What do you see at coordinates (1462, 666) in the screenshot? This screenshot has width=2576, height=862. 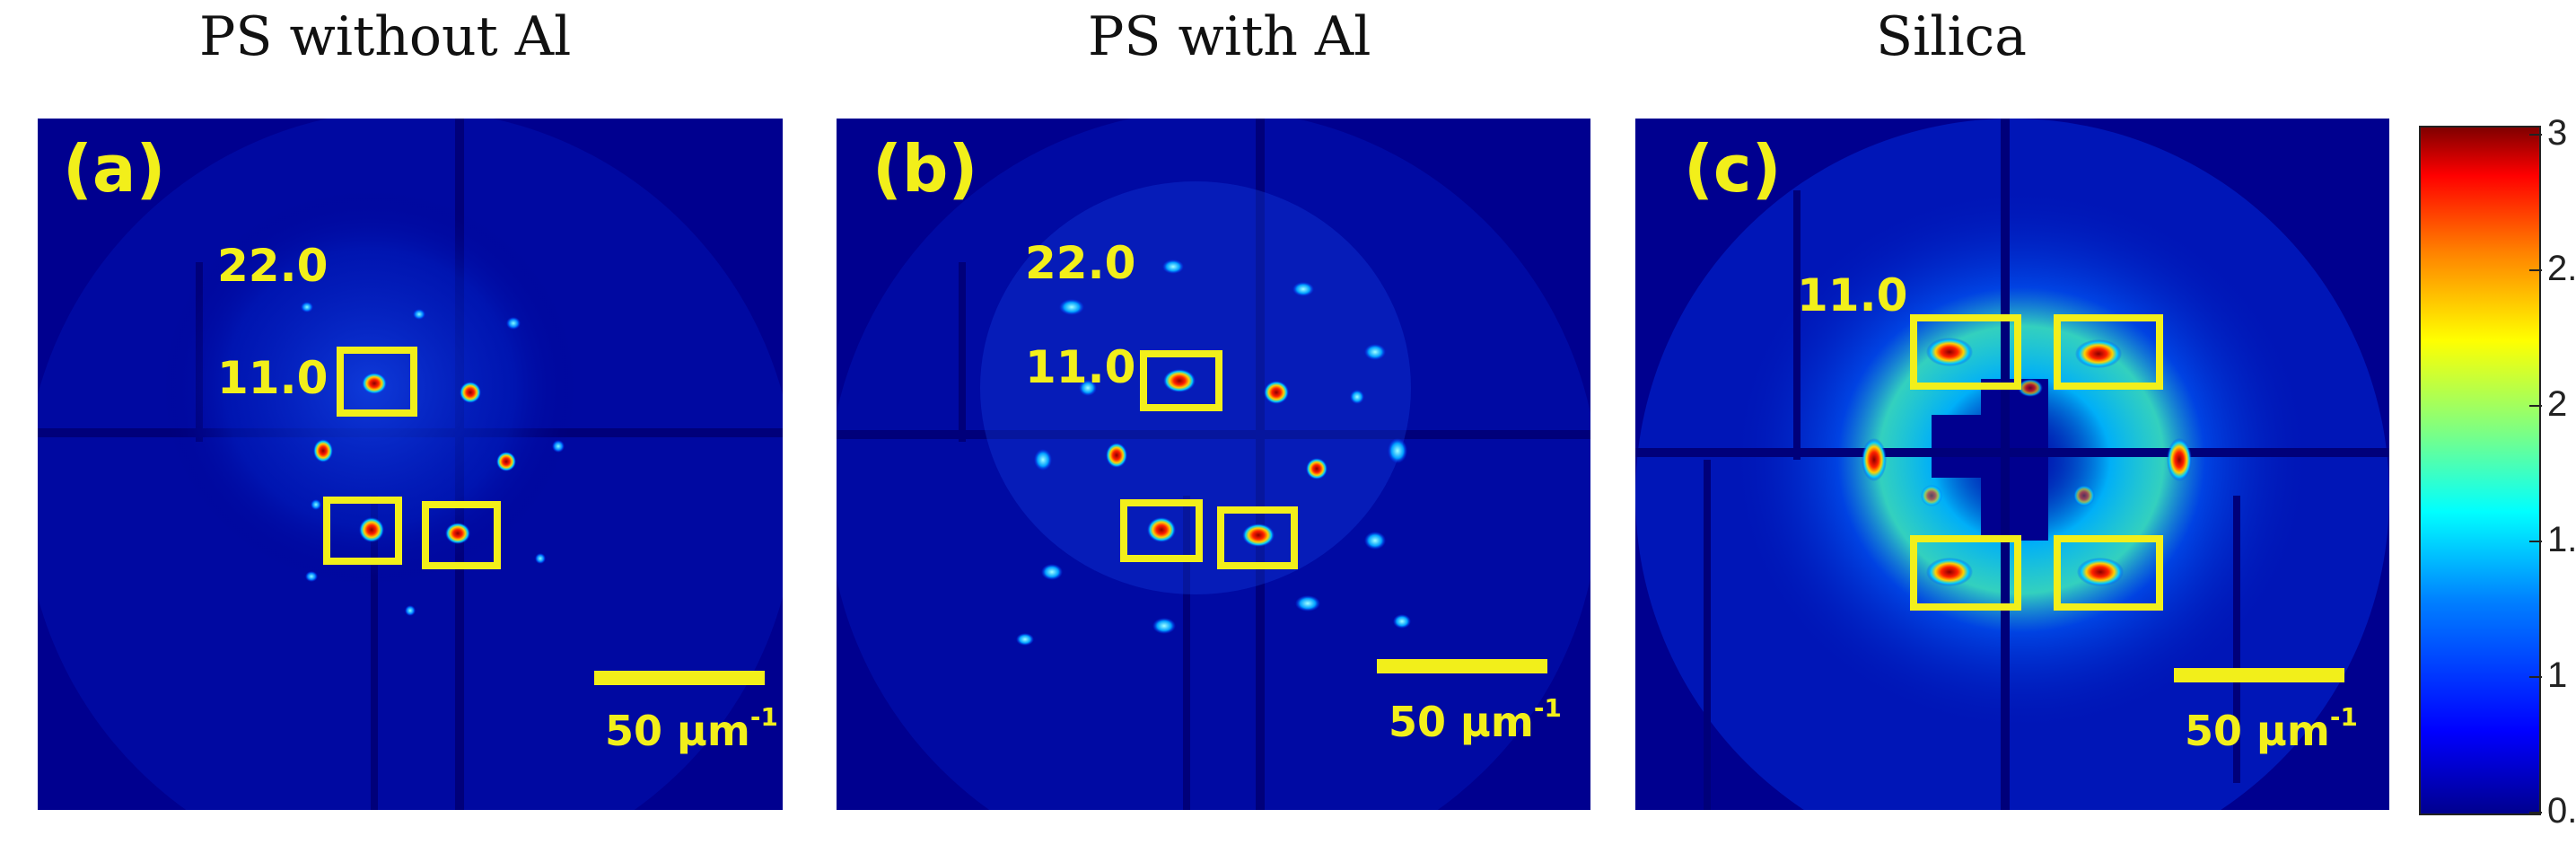 I see `panel-b-scale-bar` at bounding box center [1462, 666].